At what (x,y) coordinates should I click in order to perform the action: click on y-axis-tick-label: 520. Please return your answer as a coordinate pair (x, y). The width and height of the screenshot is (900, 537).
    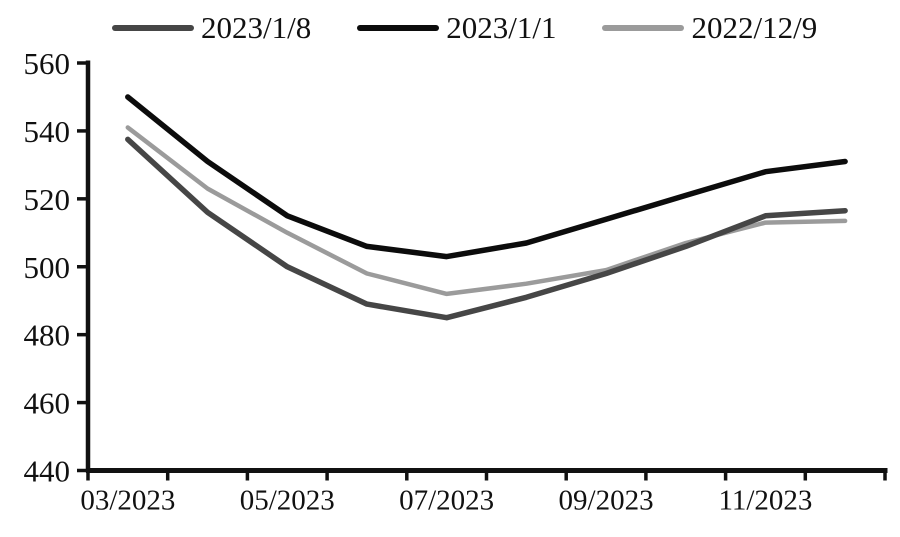
    Looking at the image, I should click on (47, 199).